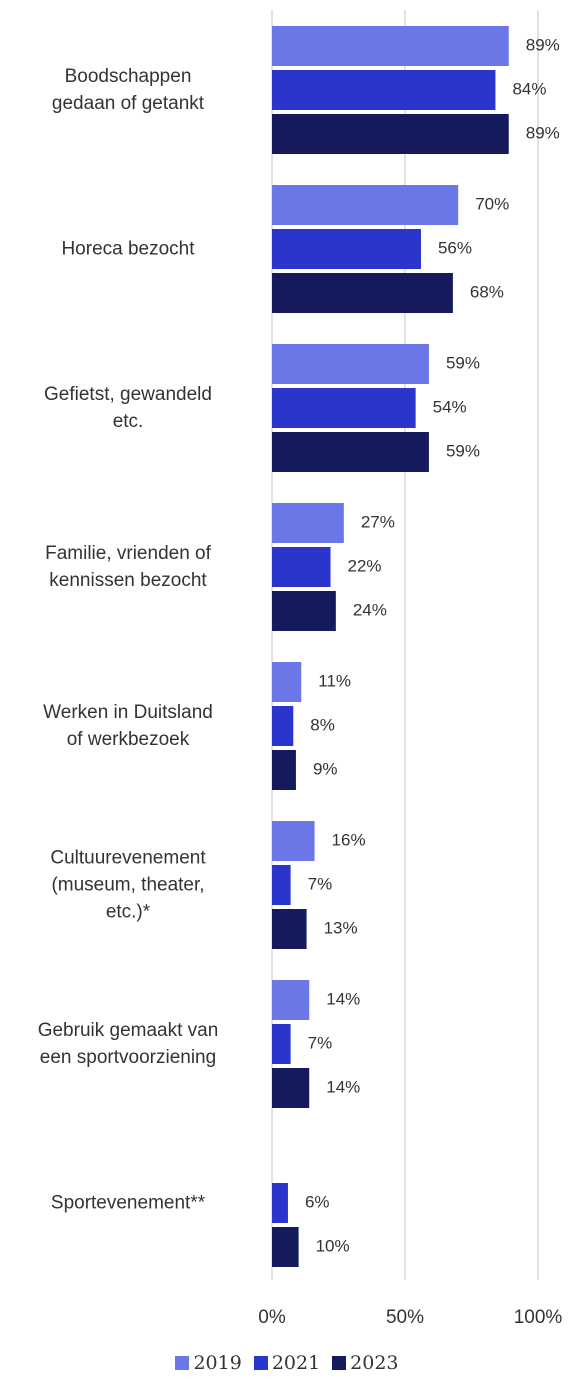 The height and width of the screenshot is (1378, 574). What do you see at coordinates (529, 88) in the screenshot?
I see `value-label: 84%` at bounding box center [529, 88].